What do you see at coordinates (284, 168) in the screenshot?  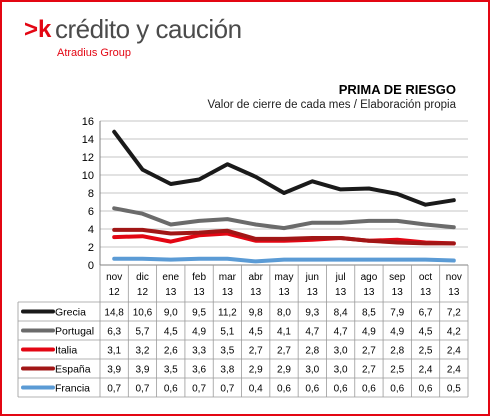 I see `series-line-grecia` at bounding box center [284, 168].